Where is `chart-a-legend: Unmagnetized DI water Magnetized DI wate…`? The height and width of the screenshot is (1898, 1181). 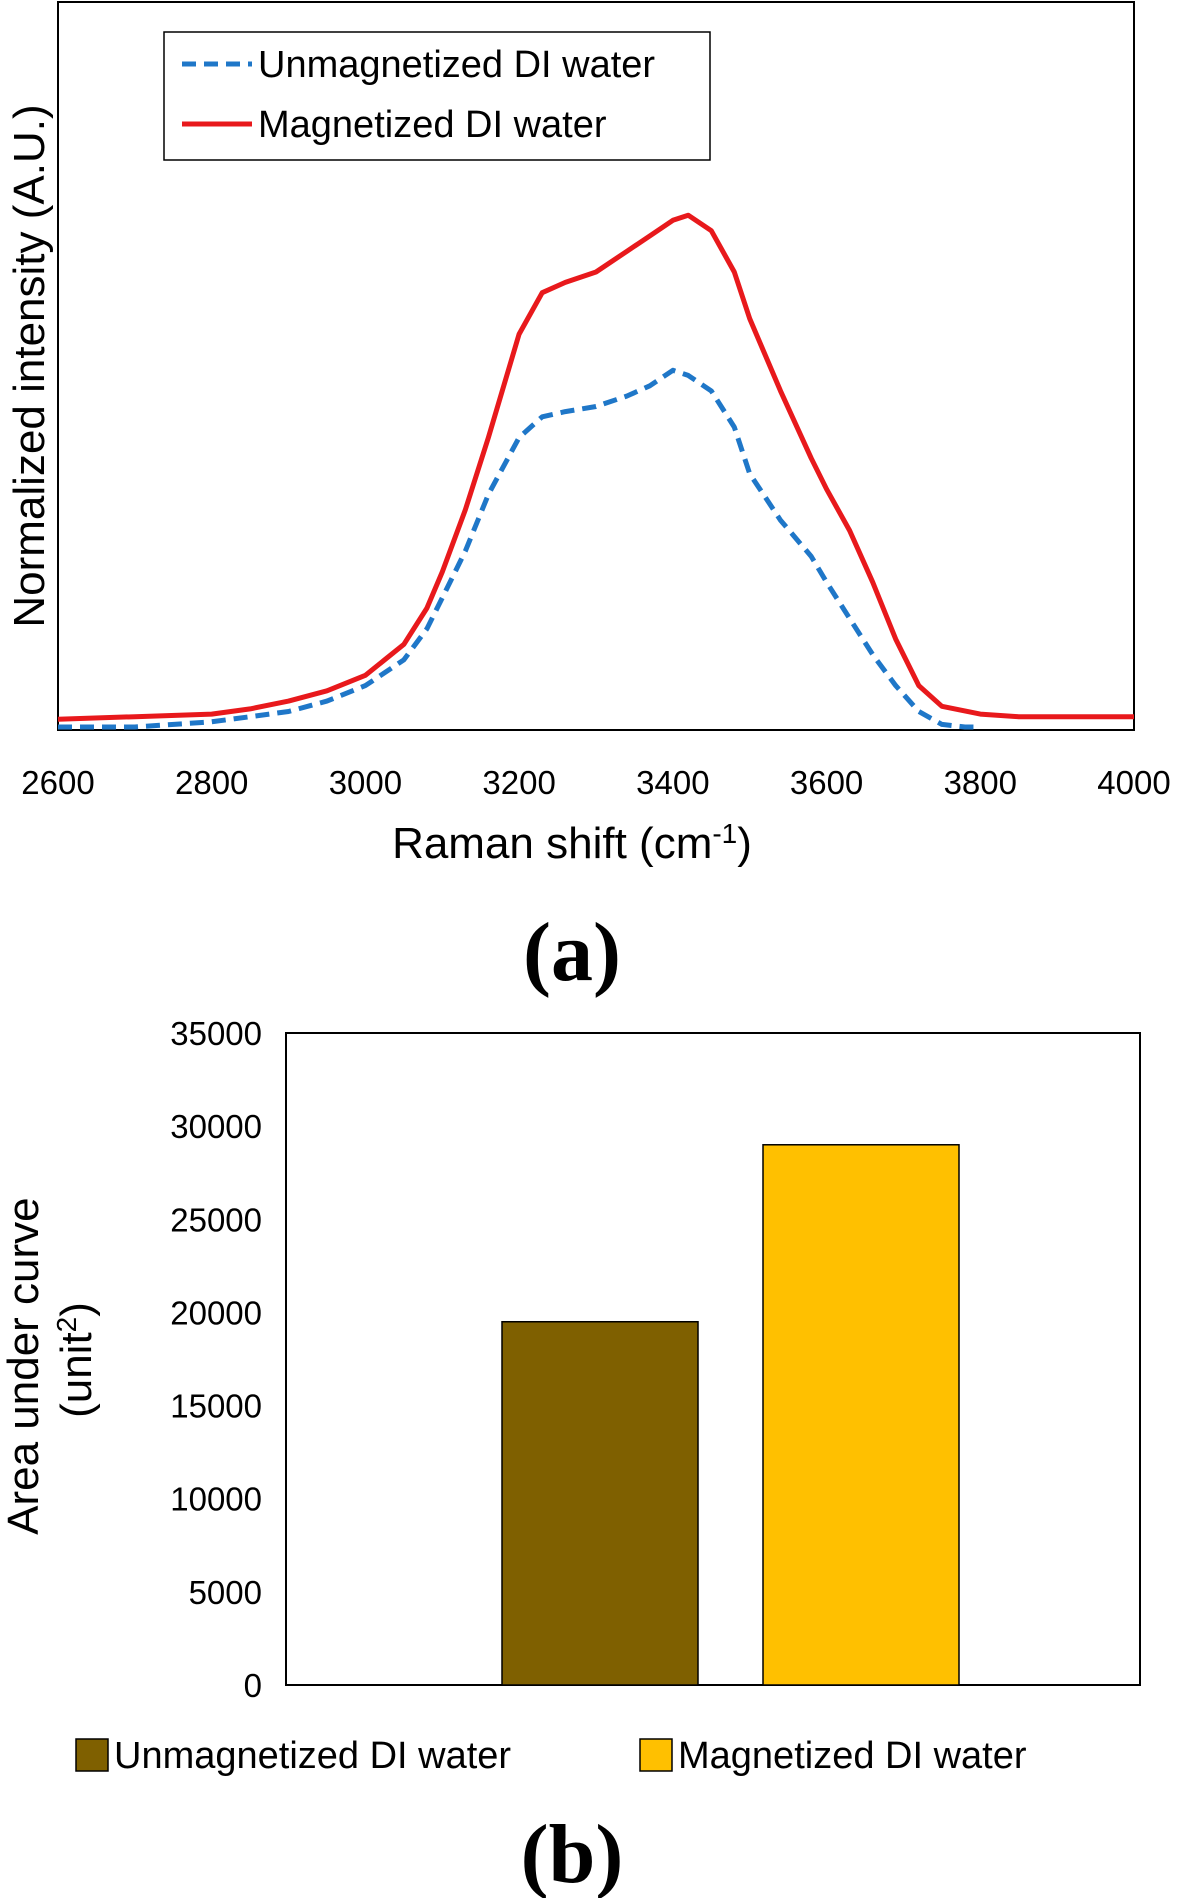 chart-a-legend: Unmagnetized DI water Magnetized DI wate… is located at coordinates (437, 96).